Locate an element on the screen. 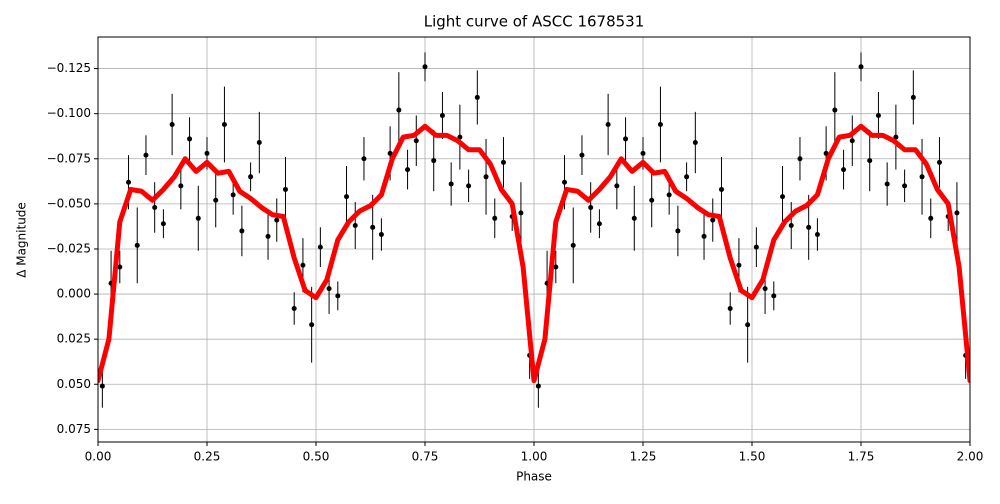 Image resolution: width=1000 pixels, height=504 pixels. x-tick-label: 0.00 is located at coordinates (98, 457).